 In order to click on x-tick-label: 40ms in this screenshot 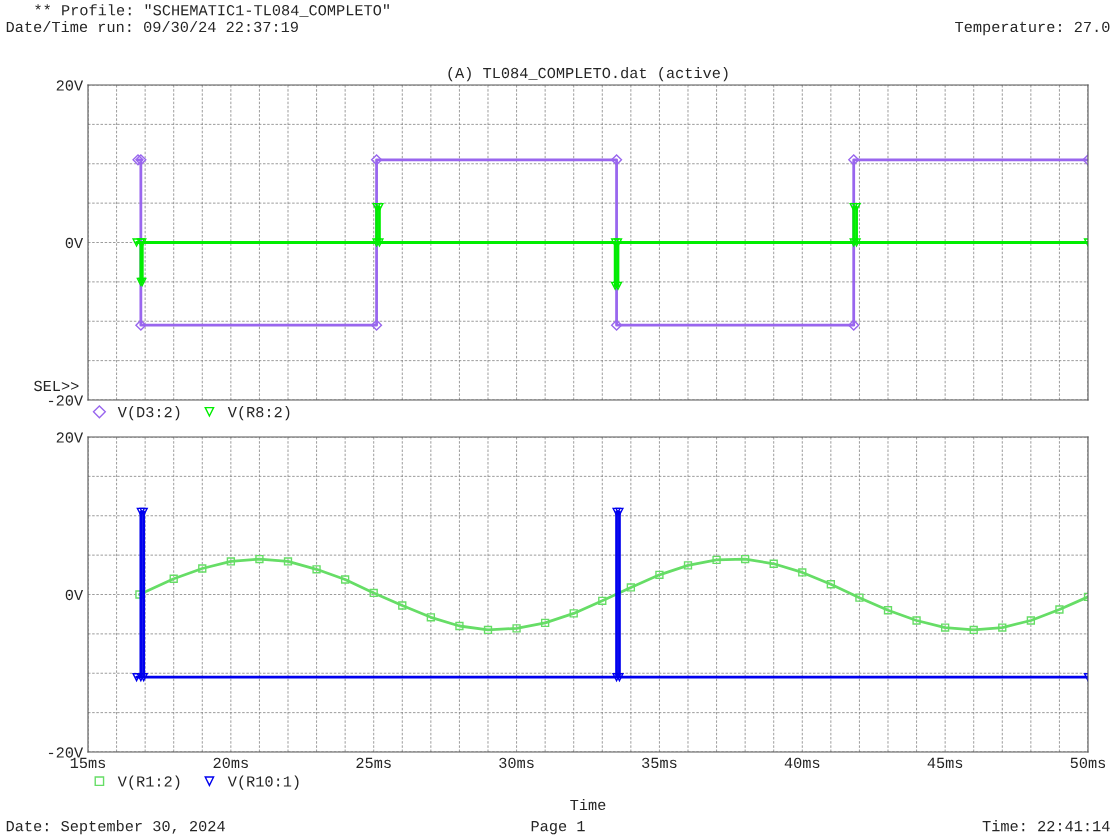, I will do `click(802, 763)`.